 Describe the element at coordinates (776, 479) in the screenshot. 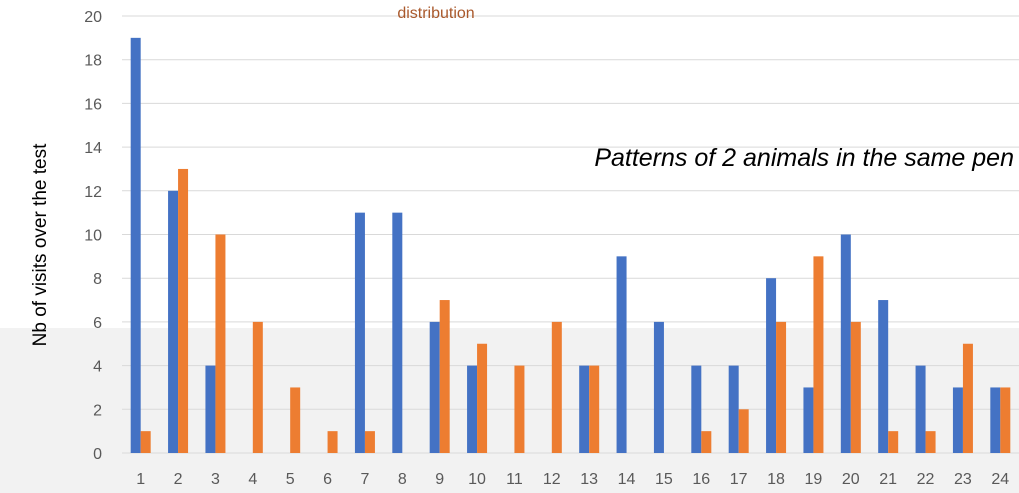

I see `x-tick-label: 18` at that location.